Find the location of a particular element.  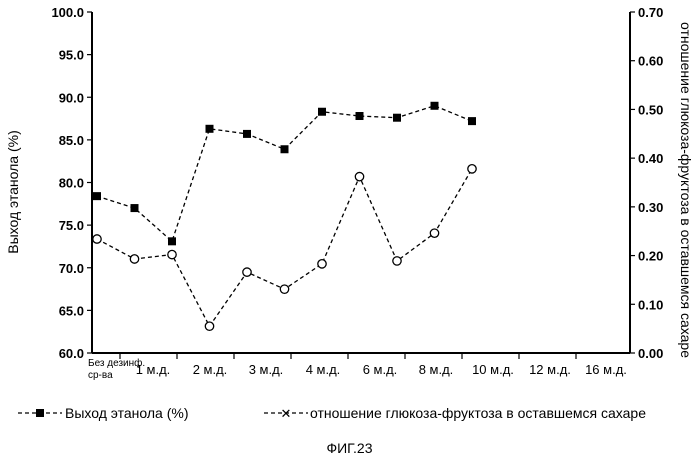

left-axis-tick-label: 60.0 is located at coordinates (71, 353).